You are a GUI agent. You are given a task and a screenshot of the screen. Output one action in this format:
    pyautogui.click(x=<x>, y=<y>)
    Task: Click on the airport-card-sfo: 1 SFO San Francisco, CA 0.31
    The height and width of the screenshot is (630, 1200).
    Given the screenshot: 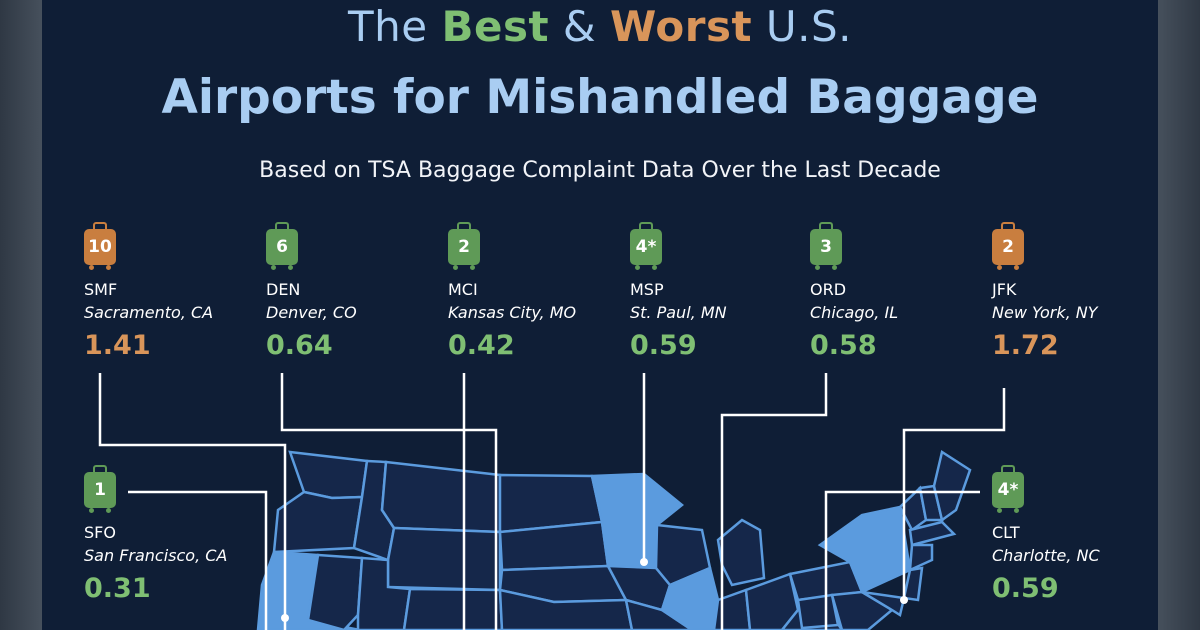 What is the action you would take?
    pyautogui.click(x=169, y=534)
    